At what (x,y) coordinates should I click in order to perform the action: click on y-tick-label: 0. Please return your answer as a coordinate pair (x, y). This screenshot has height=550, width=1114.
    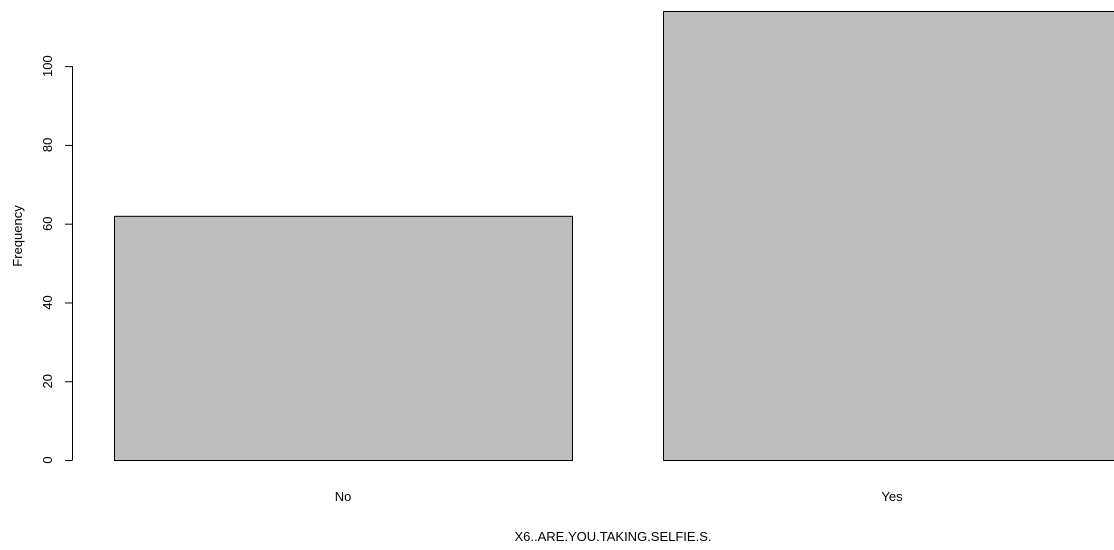
    Looking at the image, I should click on (47, 459).